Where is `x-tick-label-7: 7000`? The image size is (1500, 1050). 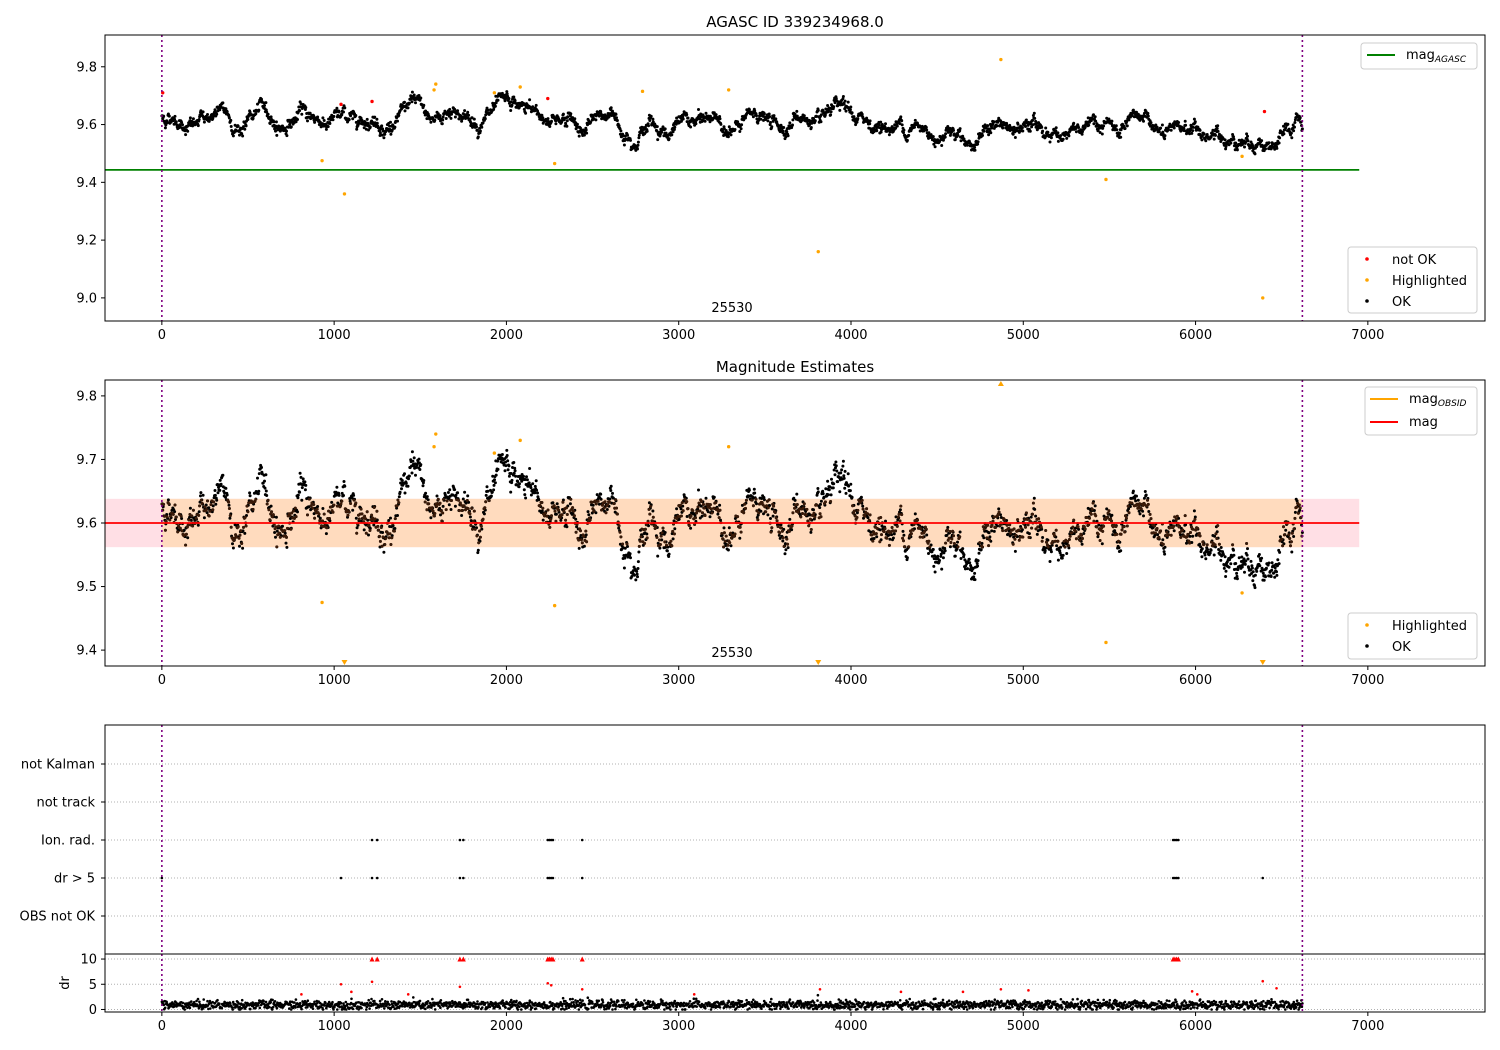
x-tick-label-7: 7000 is located at coordinates (1367, 335).